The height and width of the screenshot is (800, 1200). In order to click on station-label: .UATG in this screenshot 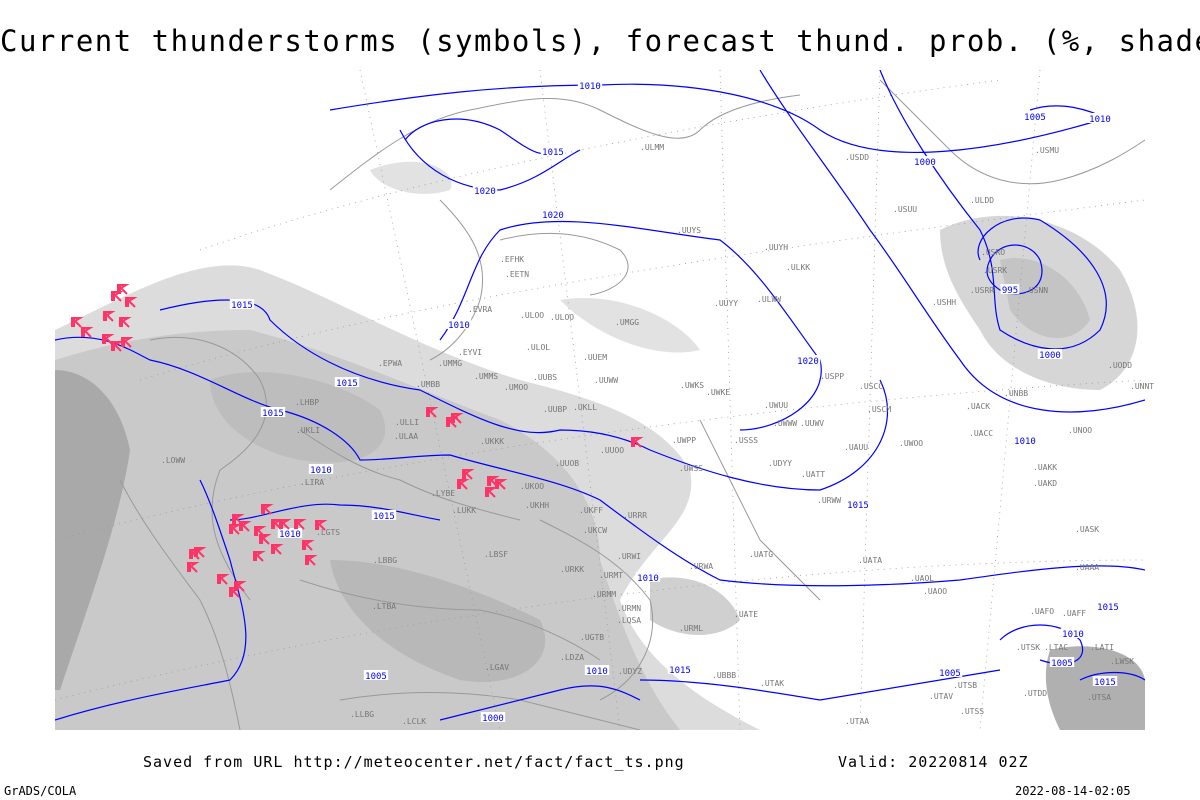, I will do `click(761, 554)`.